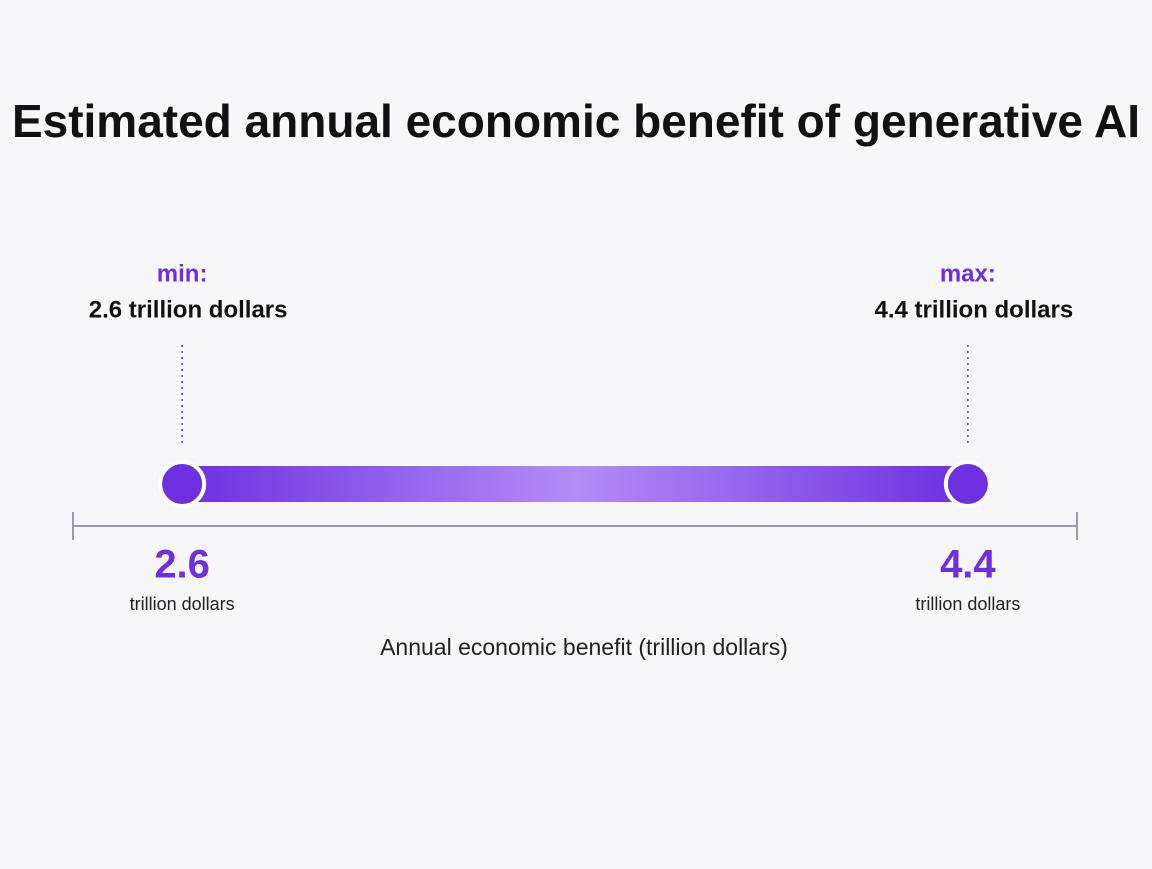 The image size is (1152, 869). Describe the element at coordinates (968, 565) in the screenshot. I see `value-label: 4.4` at that location.